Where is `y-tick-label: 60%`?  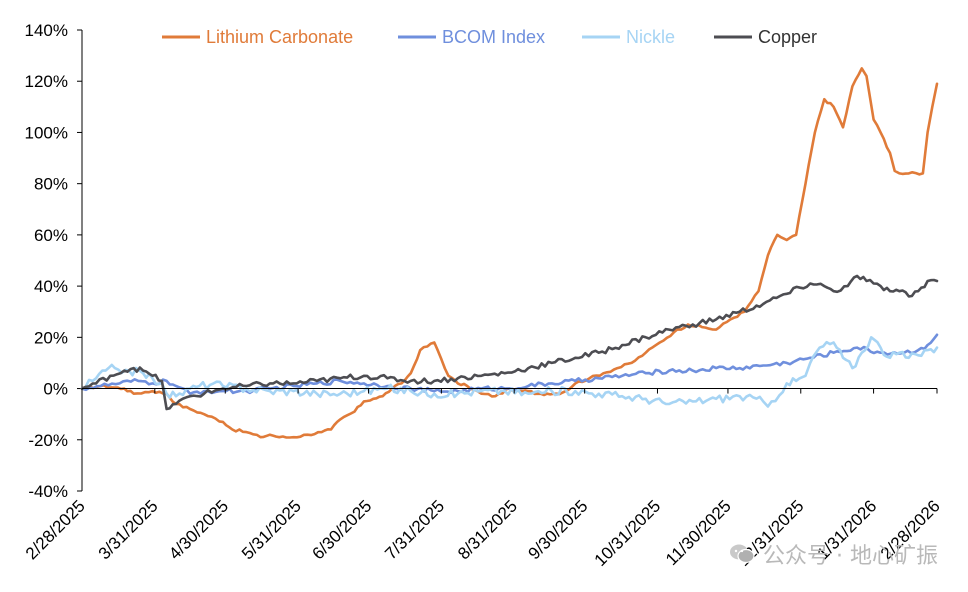 y-tick-label: 60% is located at coordinates (51, 235).